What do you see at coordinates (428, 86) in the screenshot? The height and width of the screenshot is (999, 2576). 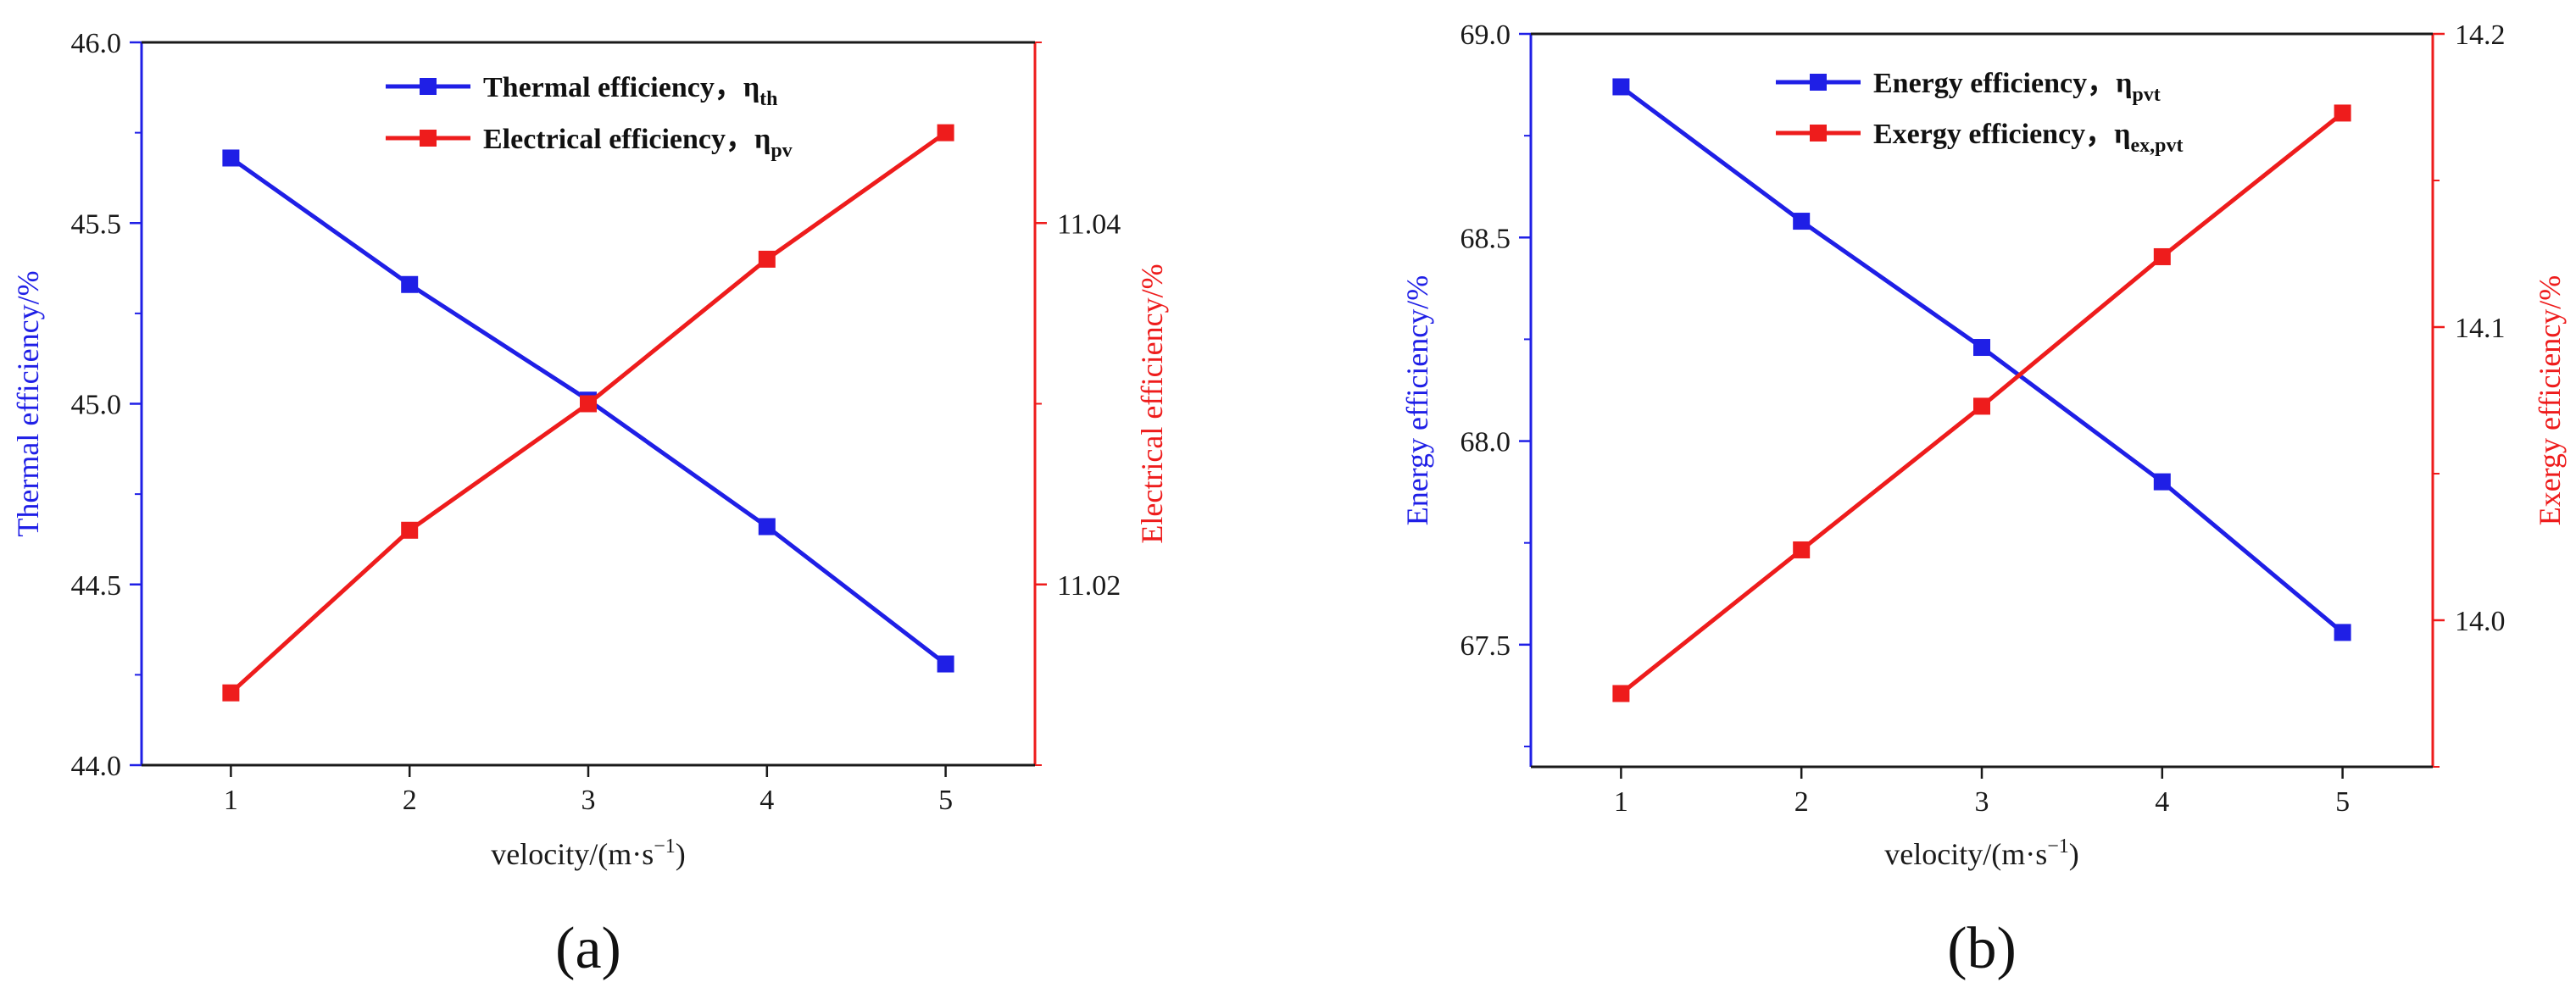 I see `legend-marker-th` at bounding box center [428, 86].